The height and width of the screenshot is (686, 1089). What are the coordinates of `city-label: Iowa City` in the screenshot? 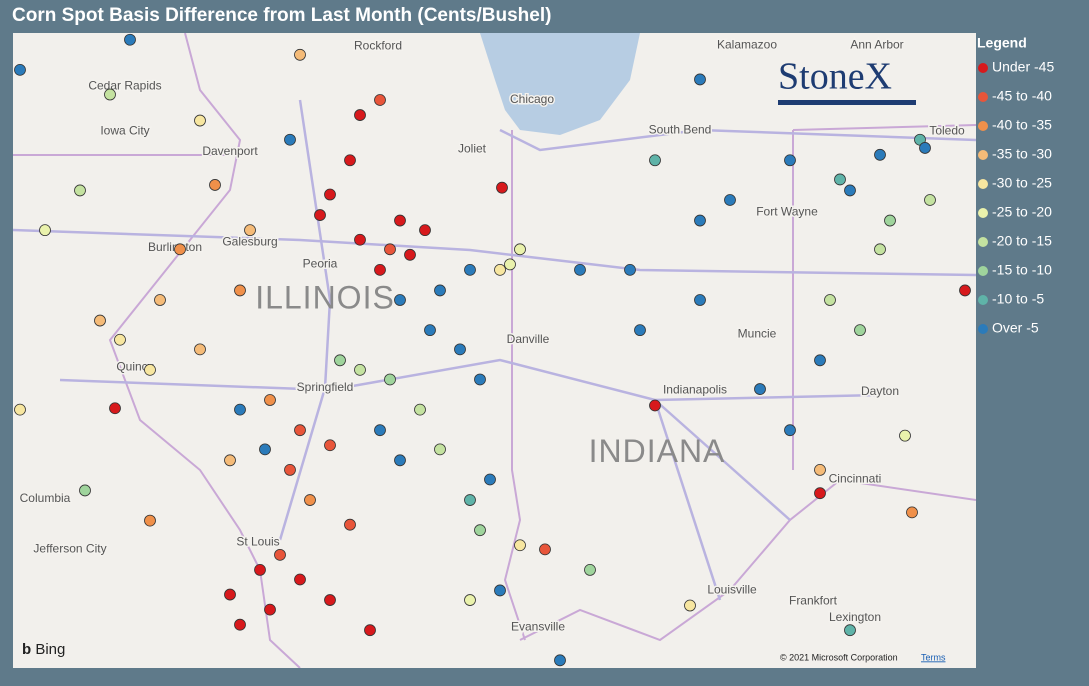 It's located at (124, 131).